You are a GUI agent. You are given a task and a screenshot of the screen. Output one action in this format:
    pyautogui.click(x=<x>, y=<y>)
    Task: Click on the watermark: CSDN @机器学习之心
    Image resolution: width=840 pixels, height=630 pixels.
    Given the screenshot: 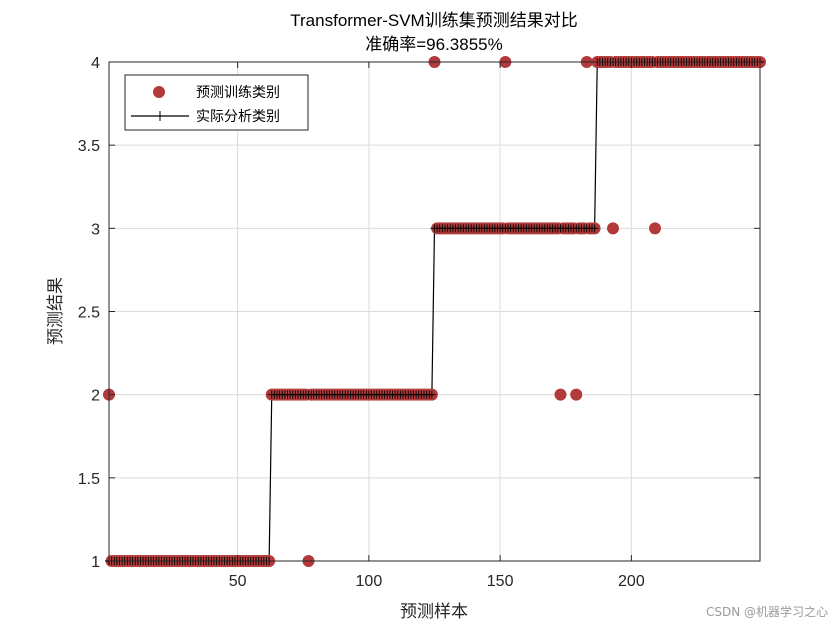 What is the action you would take?
    pyautogui.click(x=767, y=611)
    